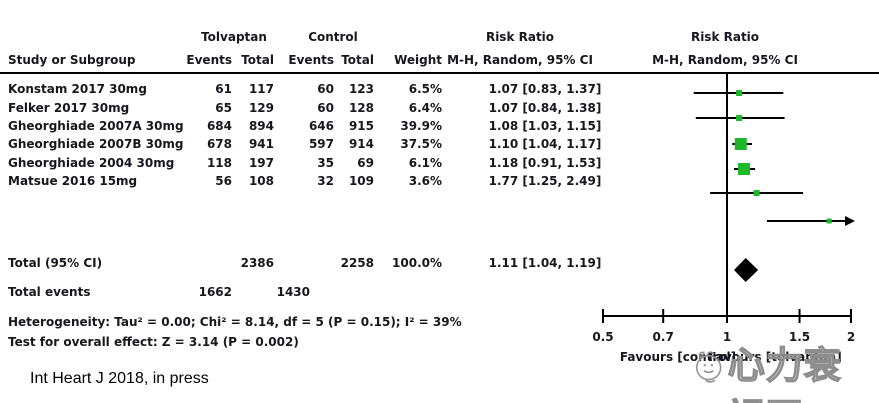 This screenshot has height=403, width=879. I want to click on group-header-control: Control, so click(333, 37).